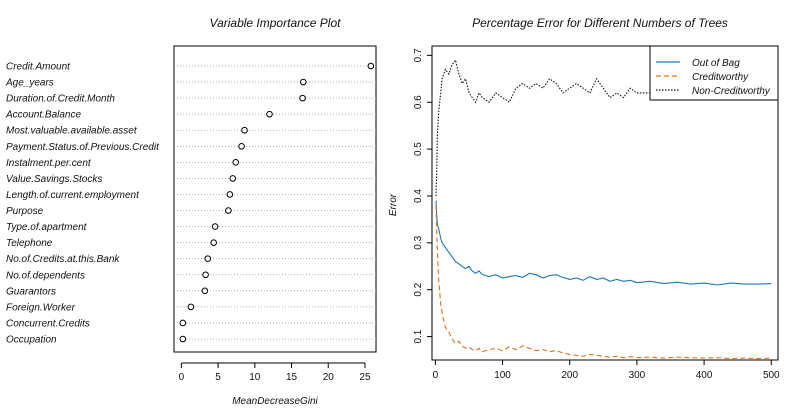 The height and width of the screenshot is (411, 788). I want to click on error-x-tick-label: 200, so click(569, 375).